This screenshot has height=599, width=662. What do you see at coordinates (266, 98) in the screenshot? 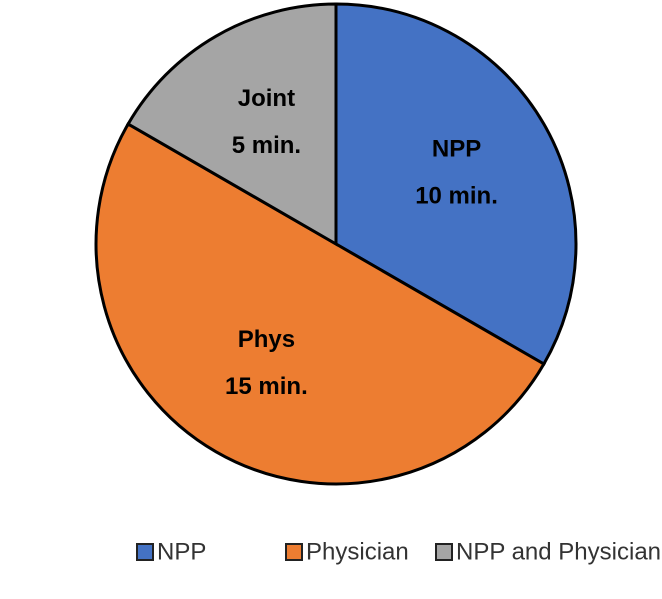
I see `slice-name: Joint` at bounding box center [266, 98].